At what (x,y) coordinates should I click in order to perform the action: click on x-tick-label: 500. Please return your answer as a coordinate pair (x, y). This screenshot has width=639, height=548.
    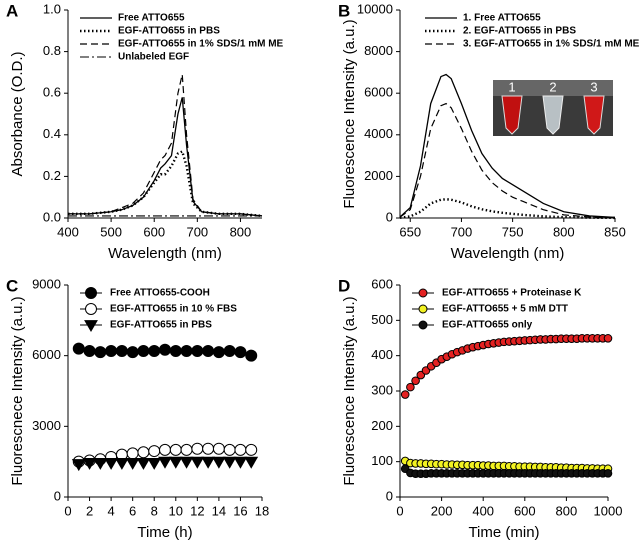
    Looking at the image, I should click on (111, 231).